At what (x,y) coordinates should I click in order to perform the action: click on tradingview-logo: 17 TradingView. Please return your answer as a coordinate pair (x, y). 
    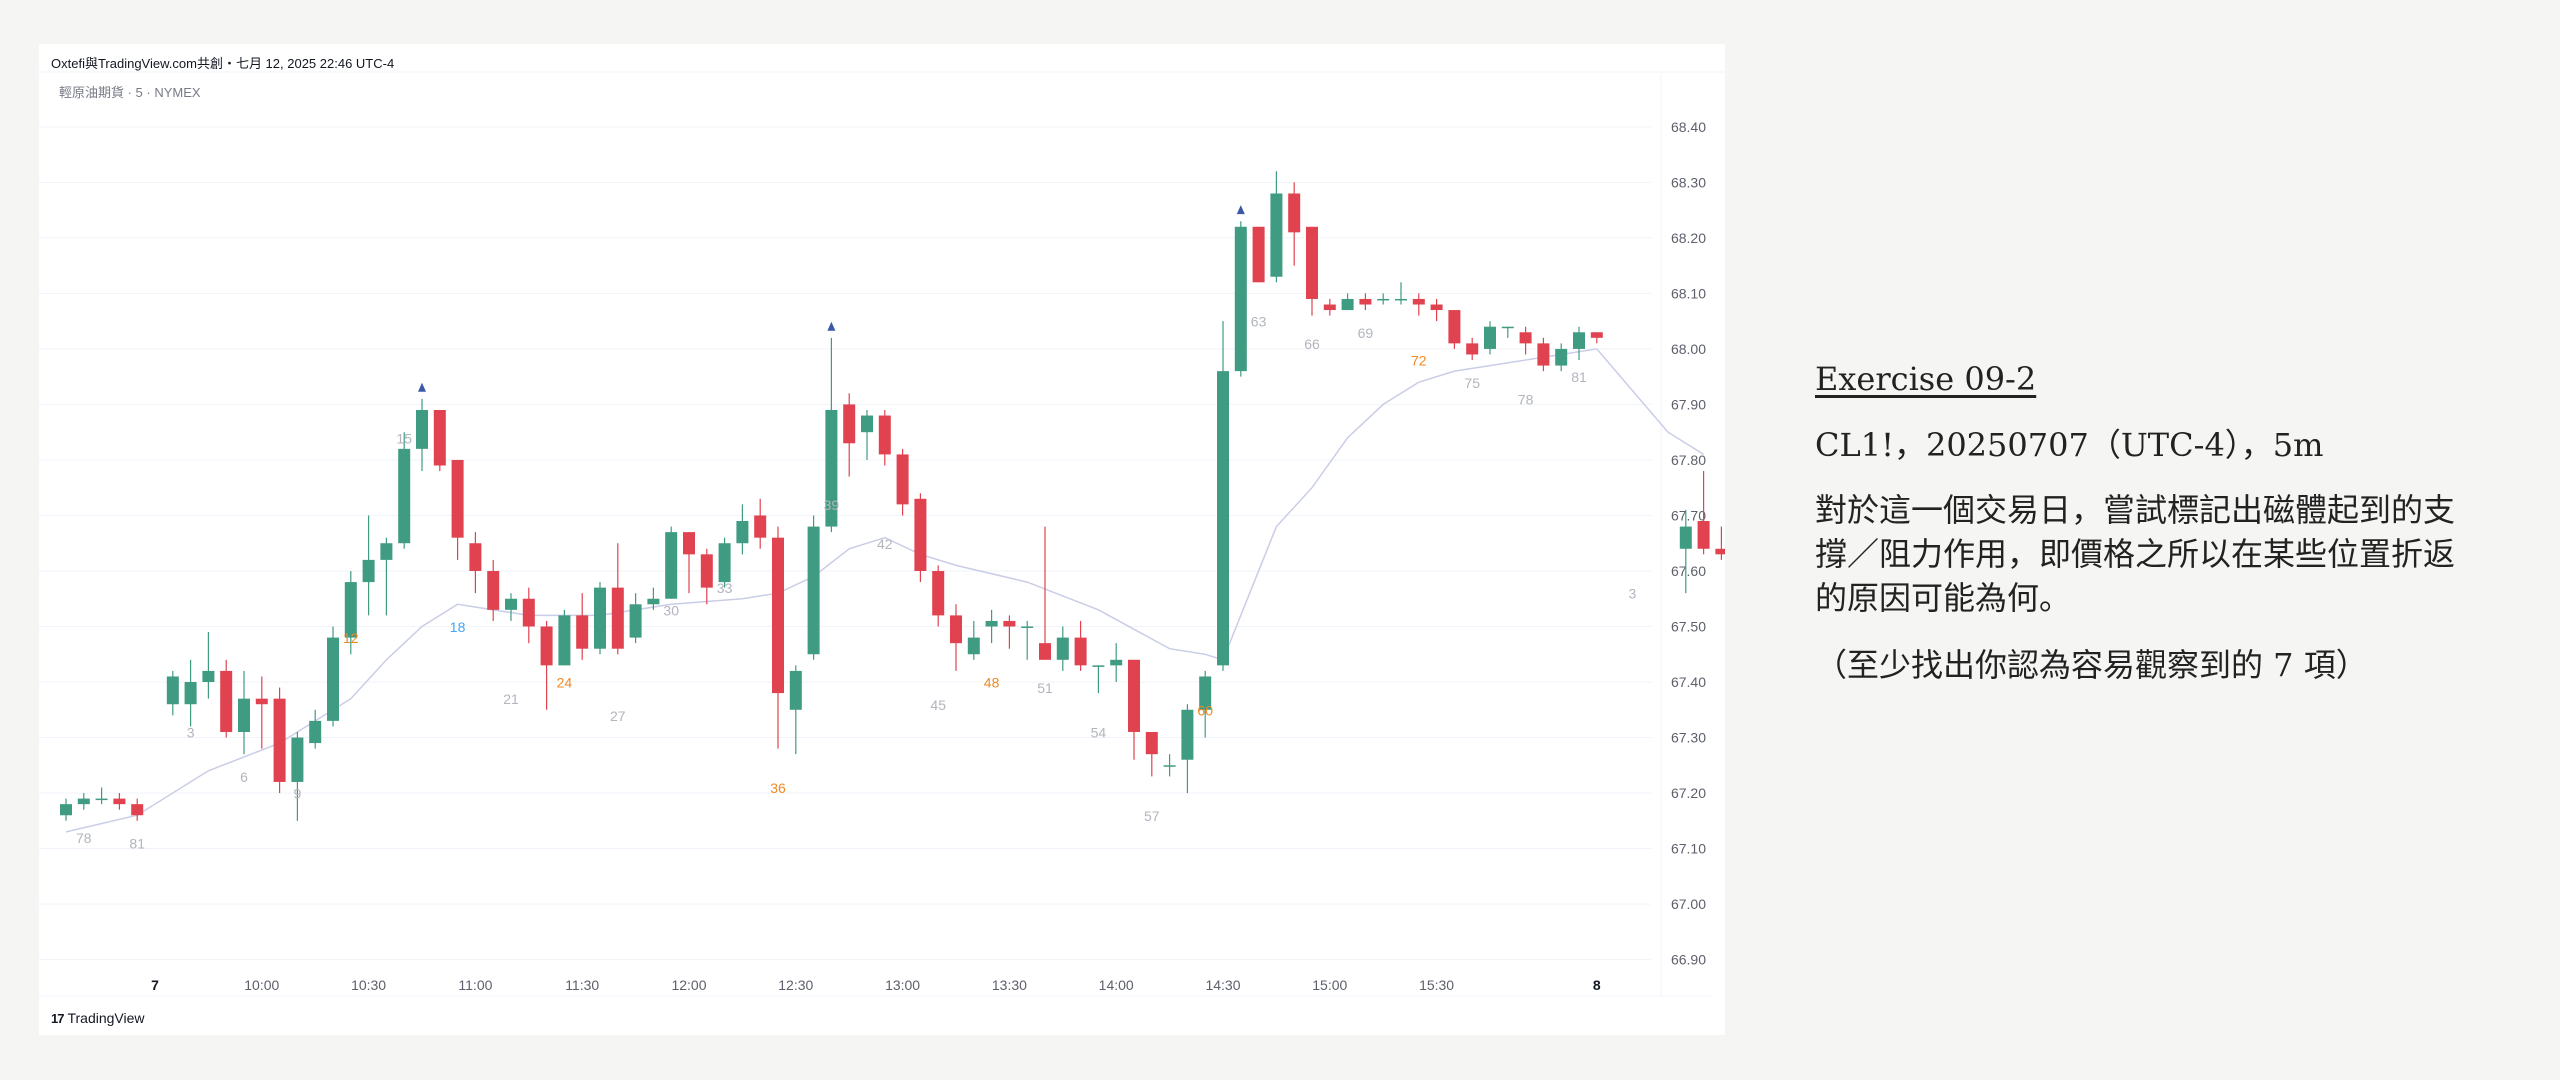
    Looking at the image, I should click on (98, 1018).